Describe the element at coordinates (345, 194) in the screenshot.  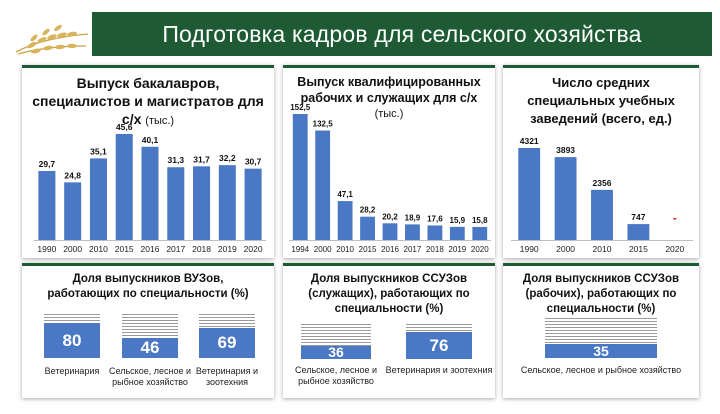
I see `data-label: 47,1` at that location.